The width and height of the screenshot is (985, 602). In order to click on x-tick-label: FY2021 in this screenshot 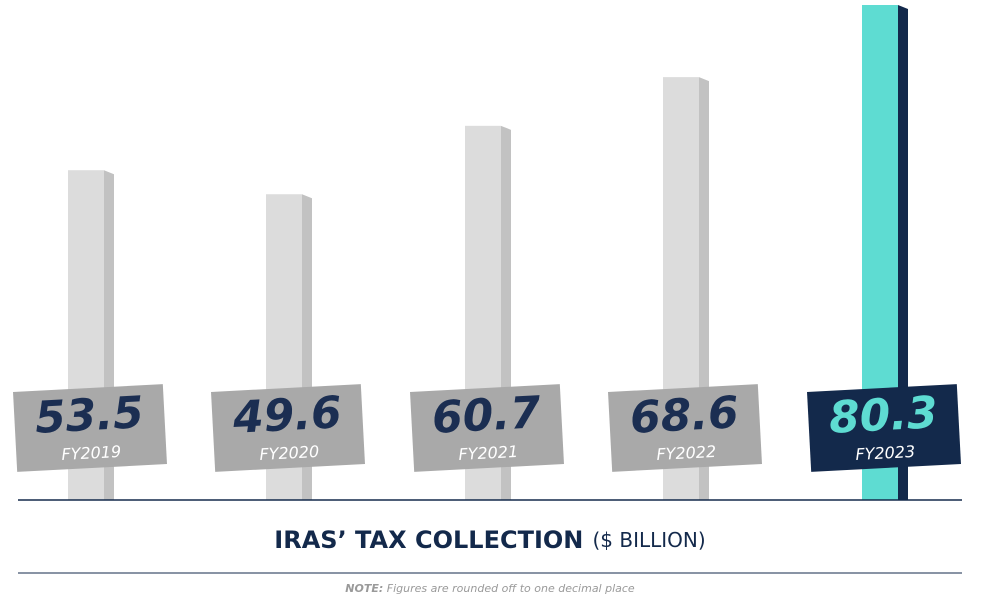, I will do `click(488, 453)`.